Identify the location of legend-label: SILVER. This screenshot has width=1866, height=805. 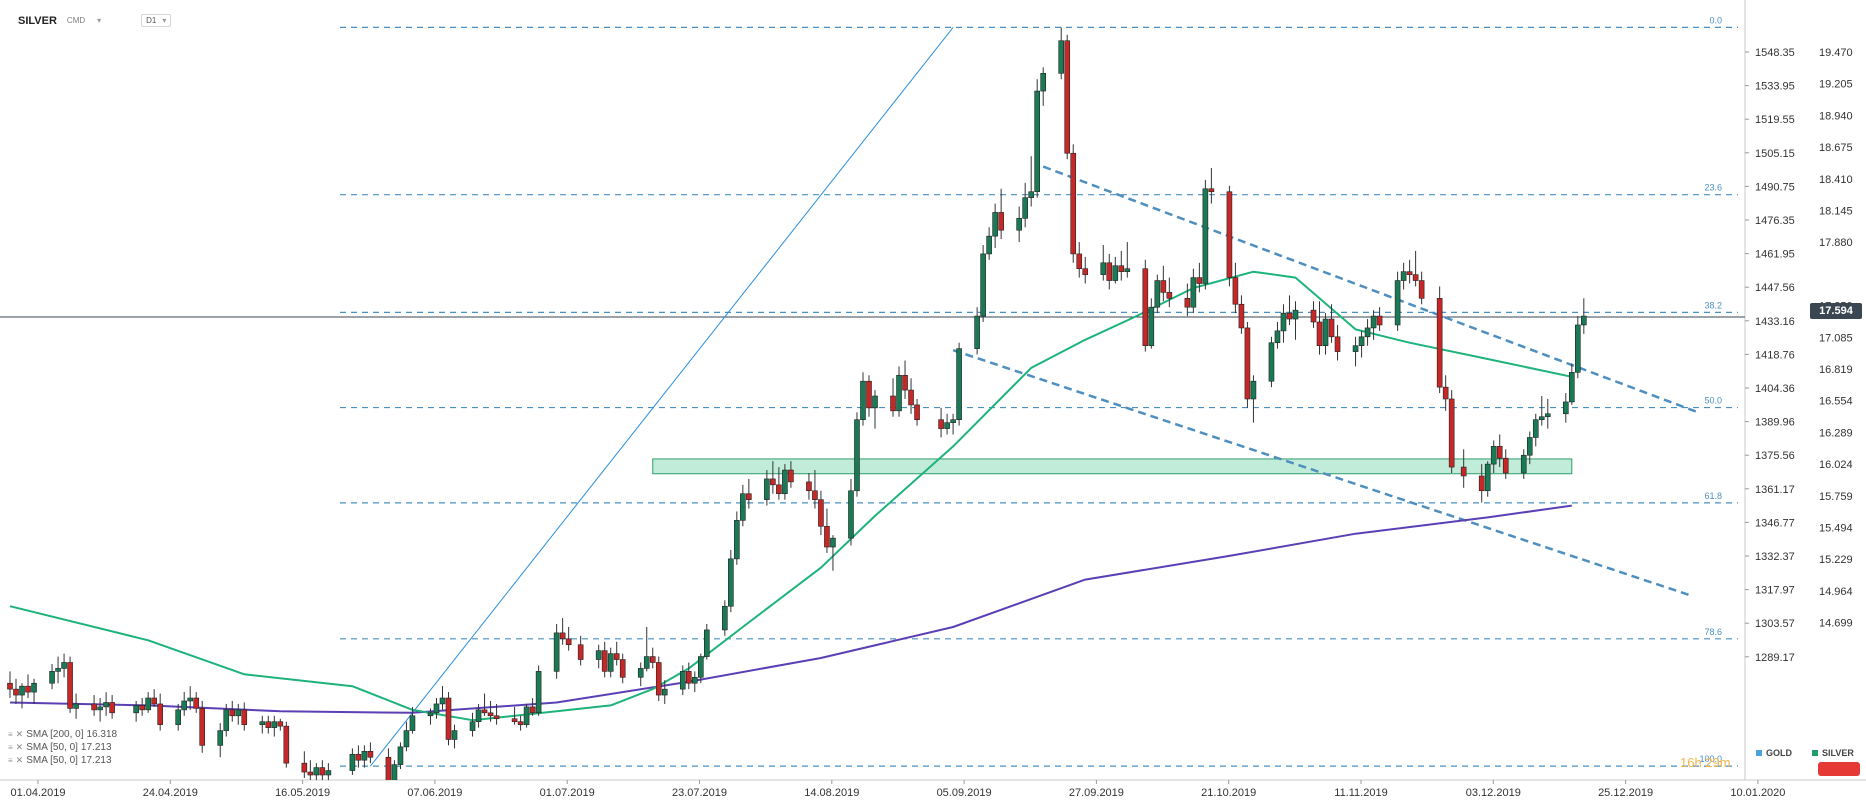
(1838, 753).